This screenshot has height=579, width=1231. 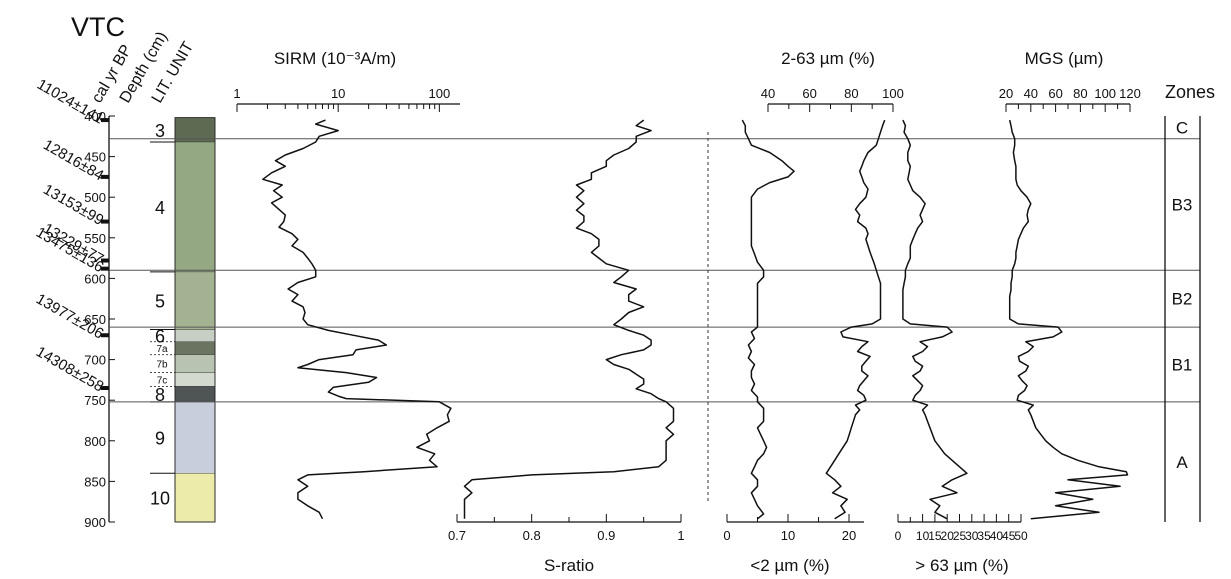 I want to click on axis-title: MGS (µm), so click(x=1064, y=58).